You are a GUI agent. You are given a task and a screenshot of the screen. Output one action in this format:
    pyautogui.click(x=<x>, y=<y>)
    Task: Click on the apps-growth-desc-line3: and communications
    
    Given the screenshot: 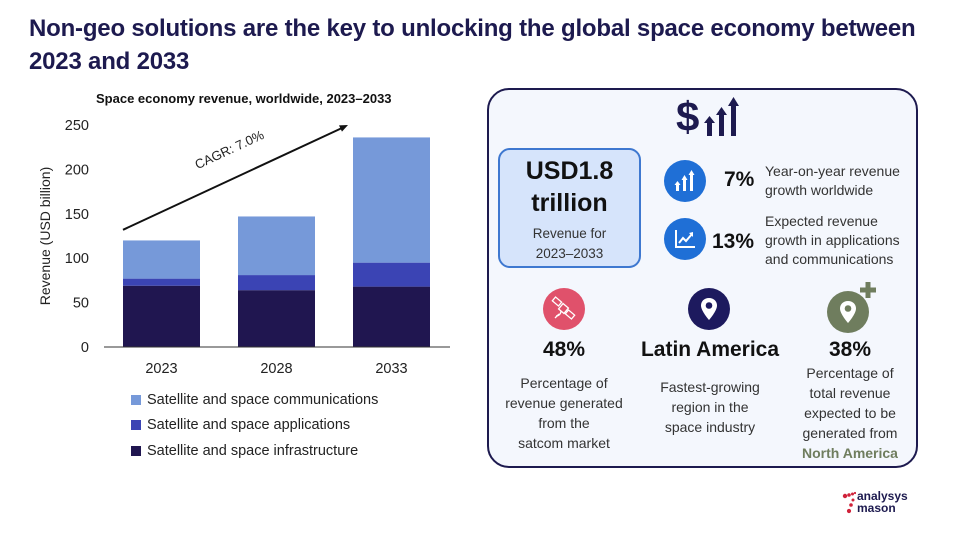 What is the action you would take?
    pyautogui.click(x=829, y=259)
    